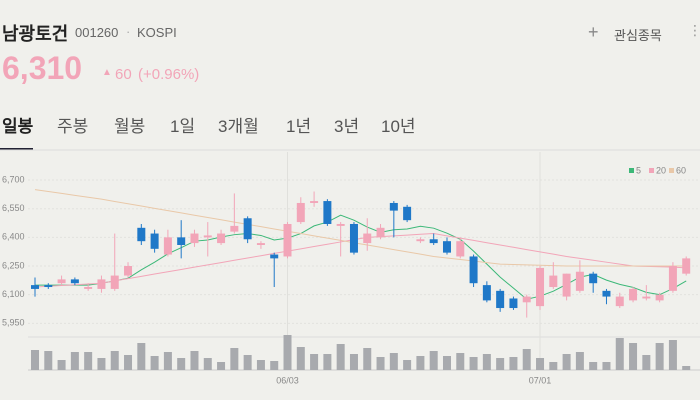 This screenshot has height=400, width=700. What do you see at coordinates (638, 35) in the screenshot?
I see `watch-button: 관심종목` at bounding box center [638, 35].